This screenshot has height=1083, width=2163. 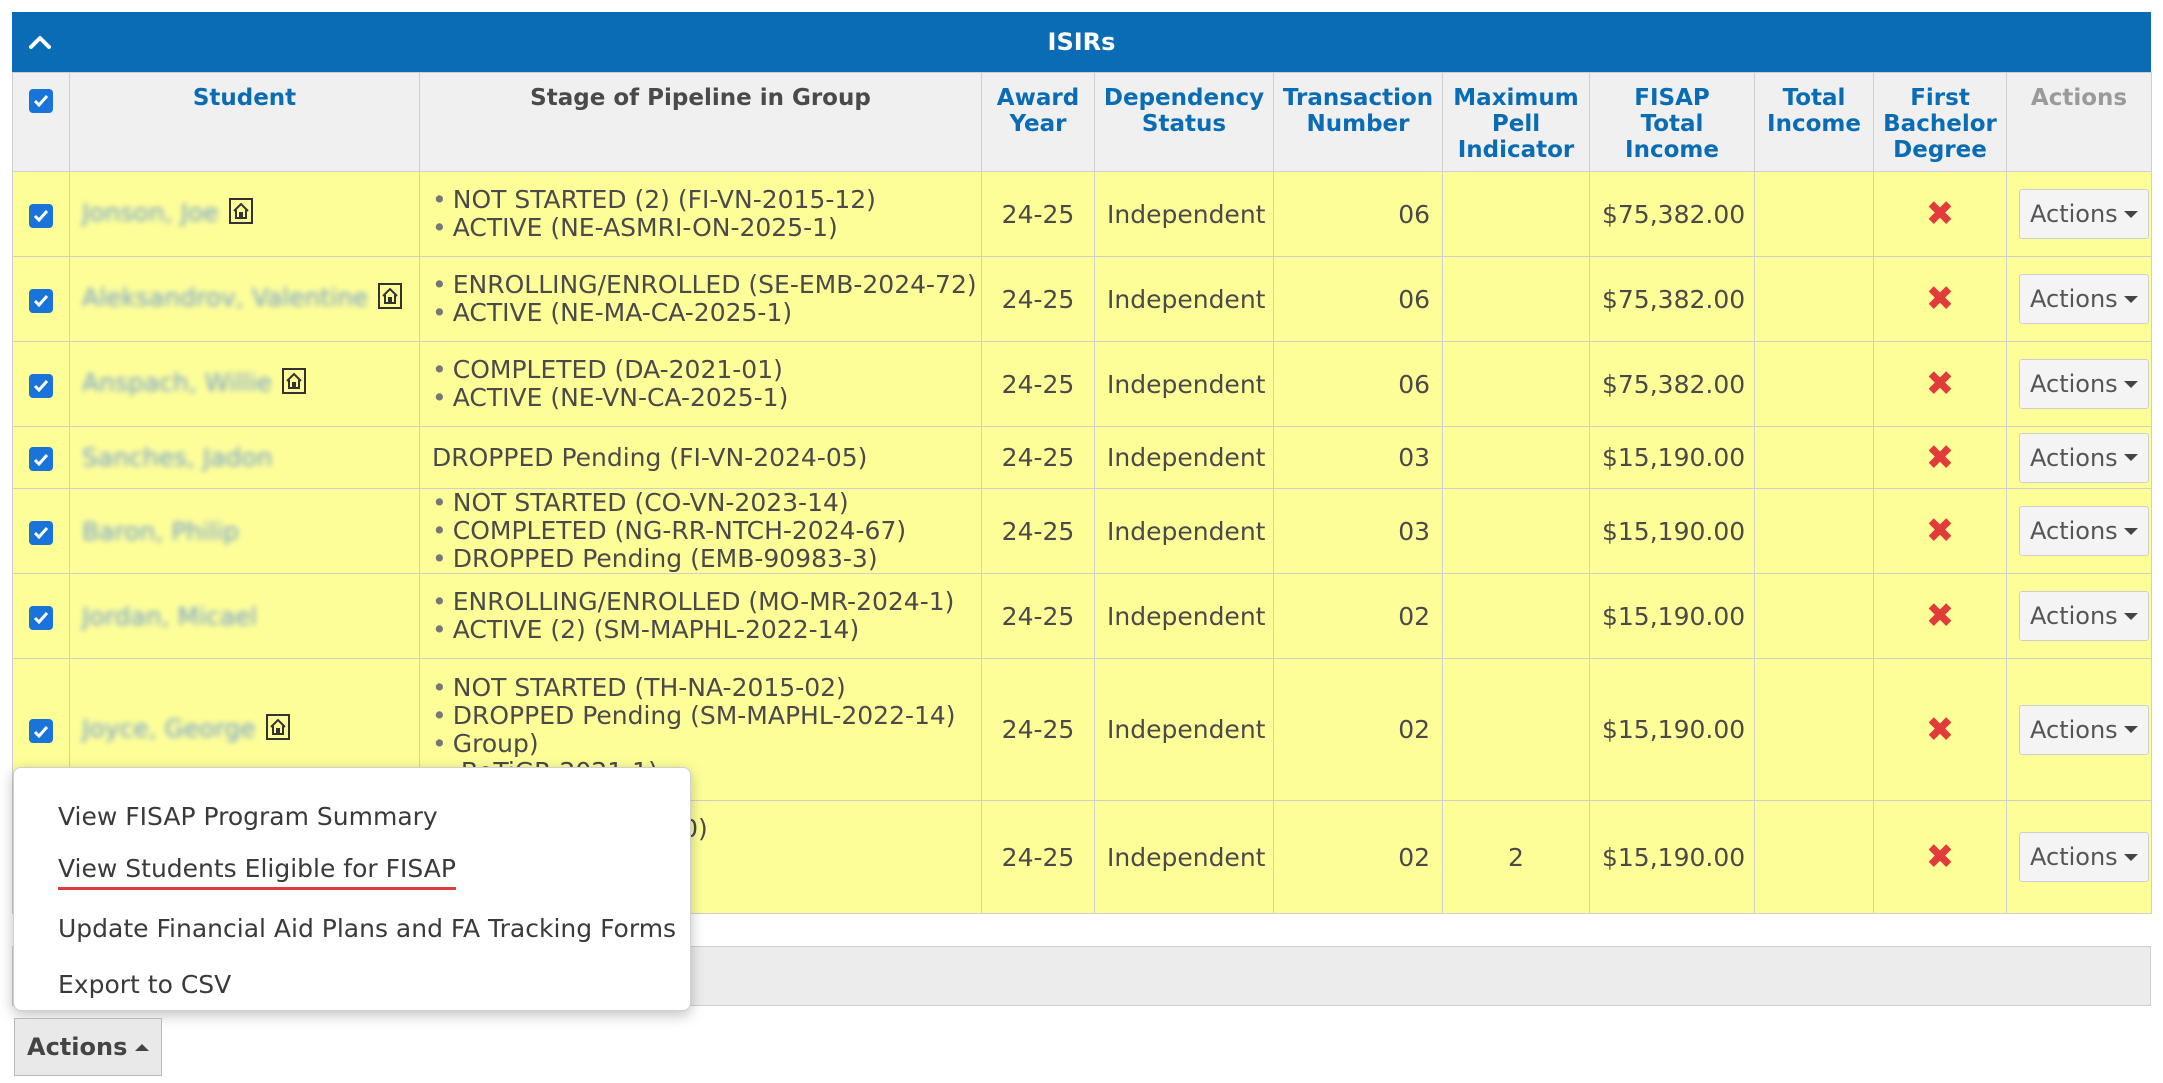 I want to click on col-dependency-status: Dependency Status, so click(x=1184, y=122).